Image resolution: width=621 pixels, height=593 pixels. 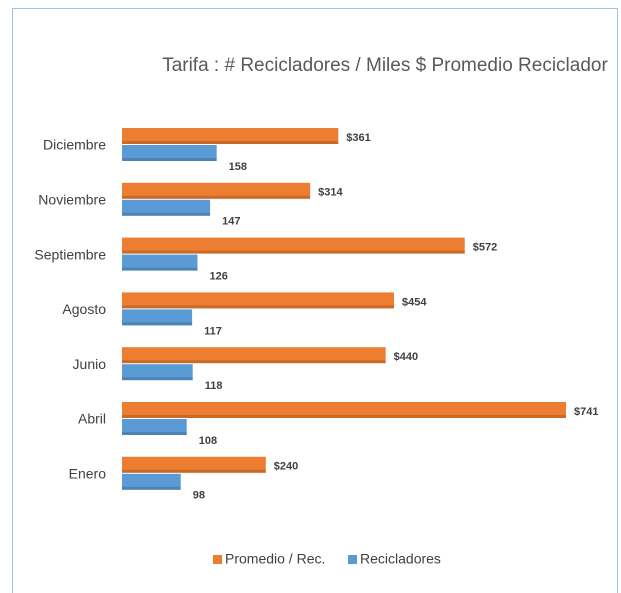 What do you see at coordinates (88, 474) in the screenshot?
I see `y-tick-label: Enero` at bounding box center [88, 474].